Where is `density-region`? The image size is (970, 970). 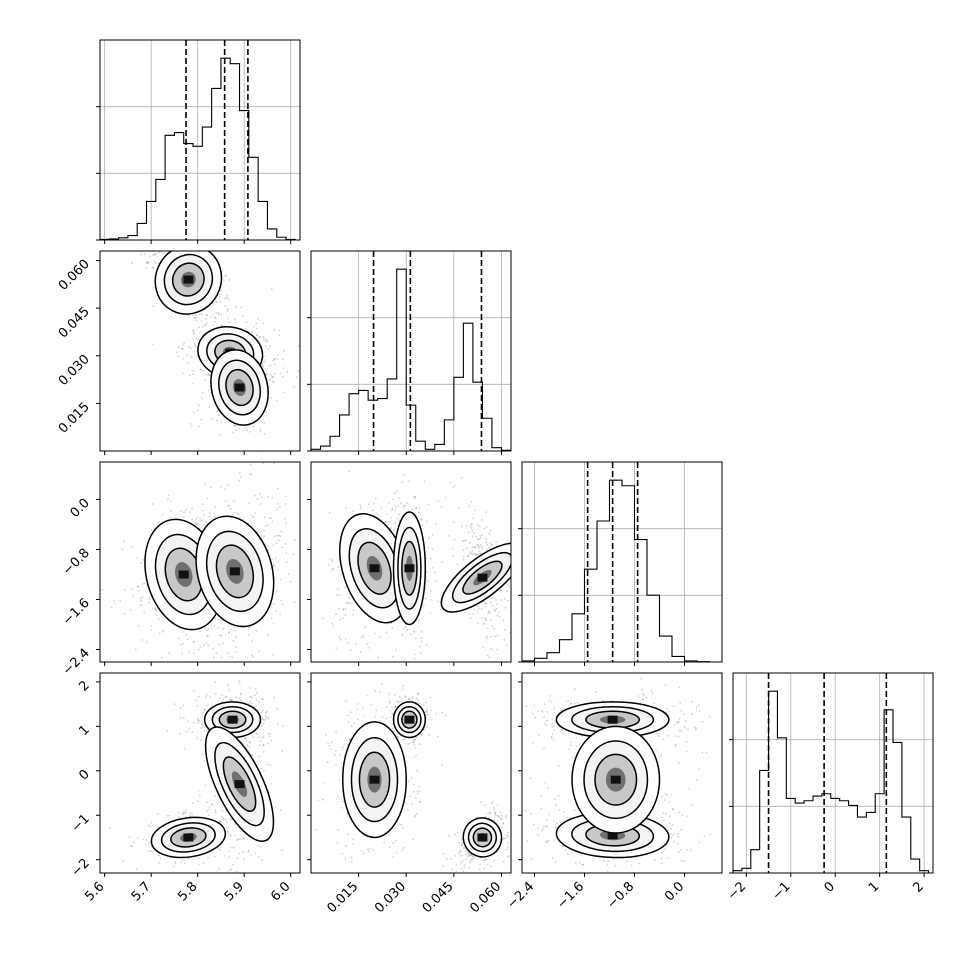 density-region is located at coordinates (617, 775).